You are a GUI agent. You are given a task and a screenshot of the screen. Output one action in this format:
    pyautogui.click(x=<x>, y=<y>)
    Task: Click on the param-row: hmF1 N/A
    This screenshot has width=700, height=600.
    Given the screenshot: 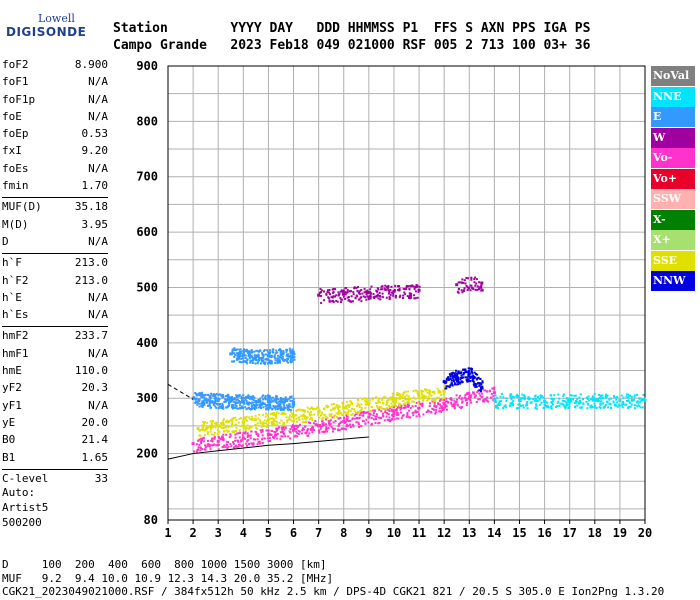 What is the action you would take?
    pyautogui.click(x=55, y=355)
    